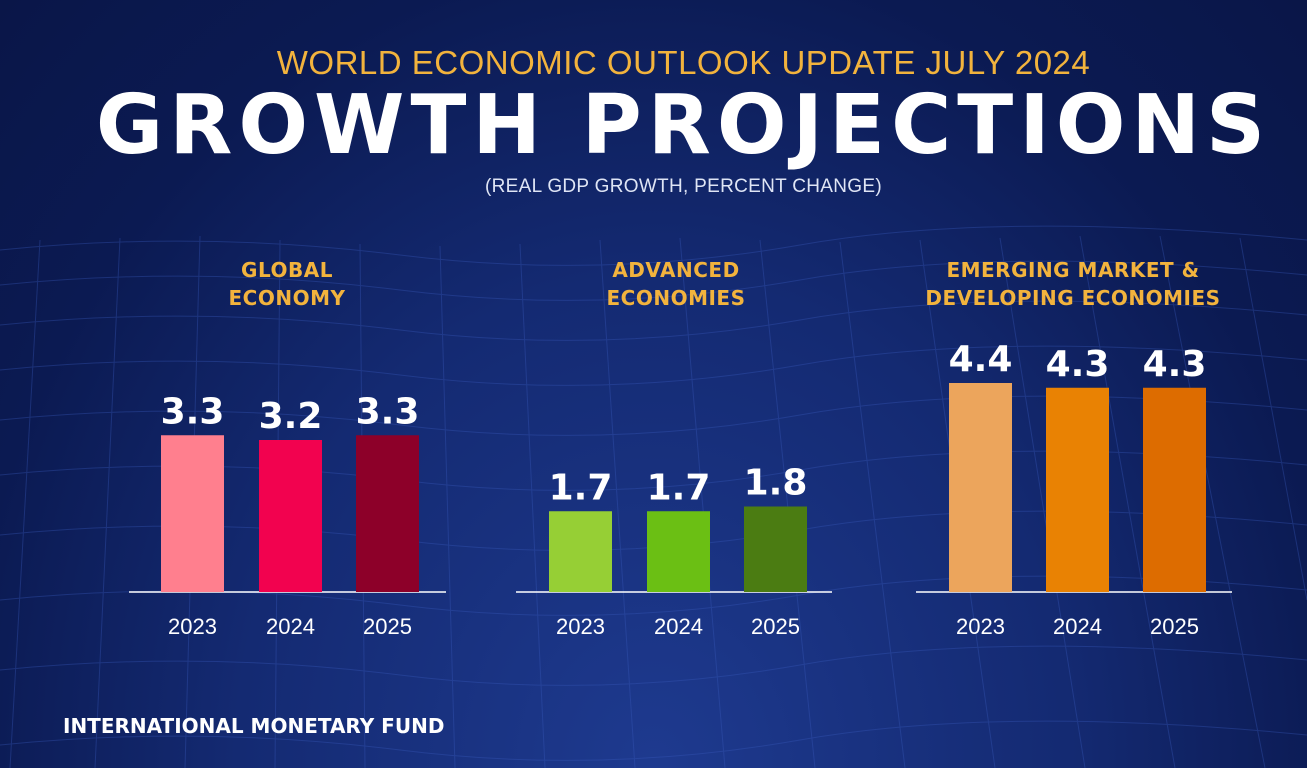  What do you see at coordinates (290, 516) in the screenshot?
I see `bar-global-2024` at bounding box center [290, 516].